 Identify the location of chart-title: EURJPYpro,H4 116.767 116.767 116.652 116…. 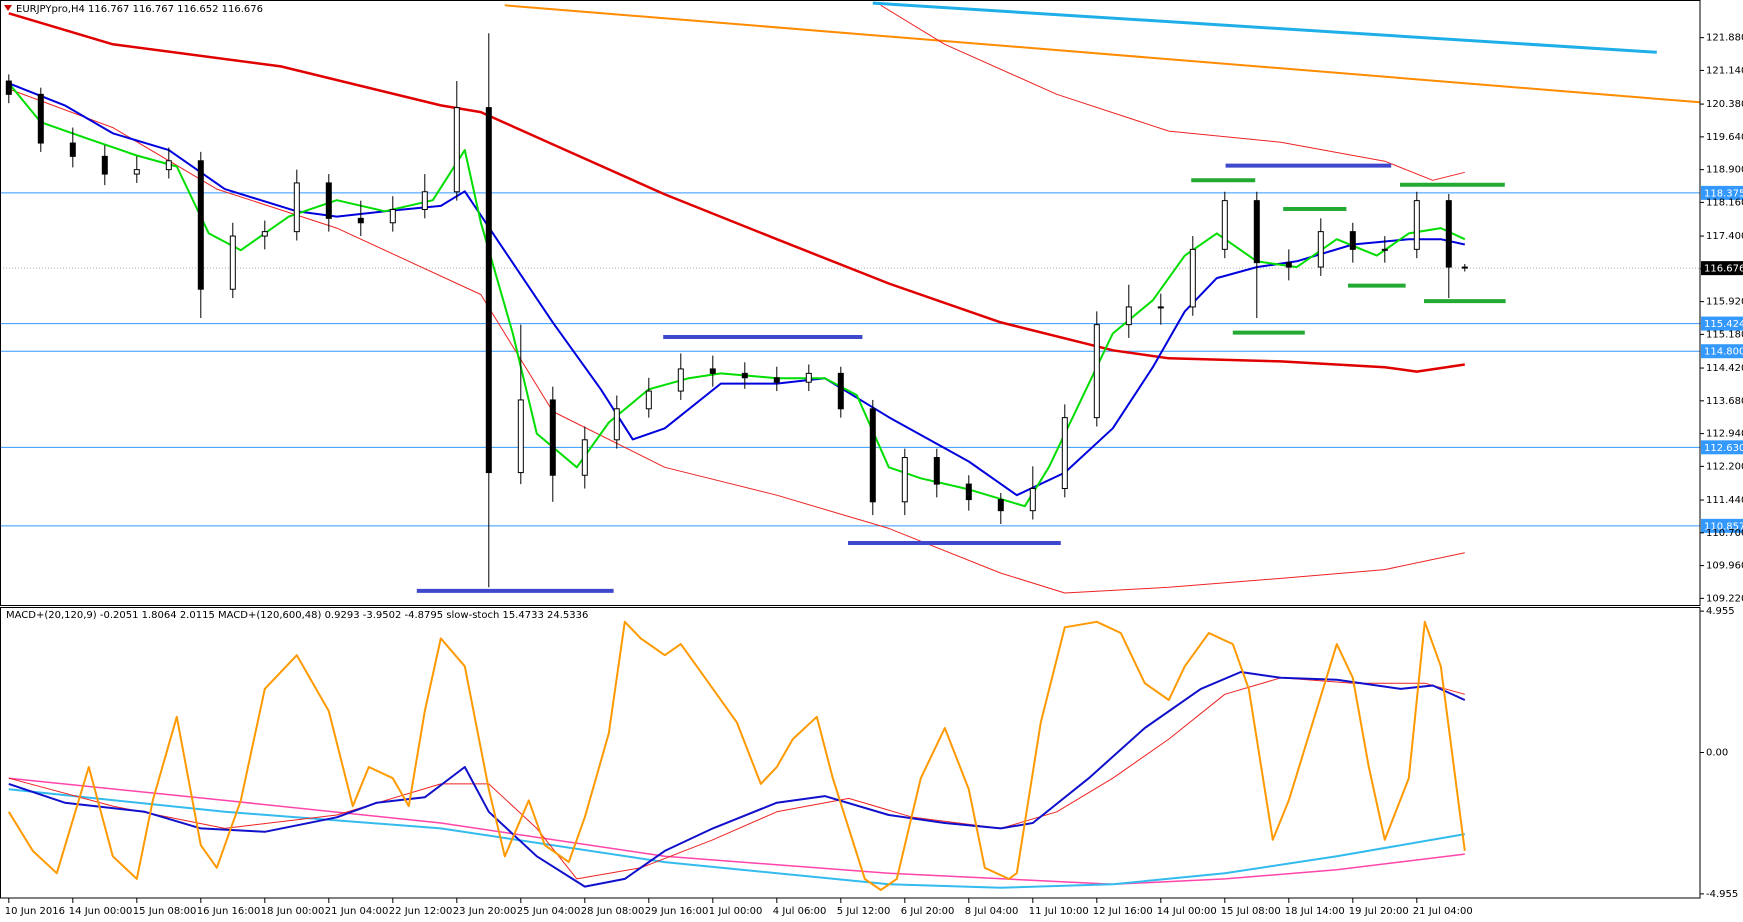
(139, 9).